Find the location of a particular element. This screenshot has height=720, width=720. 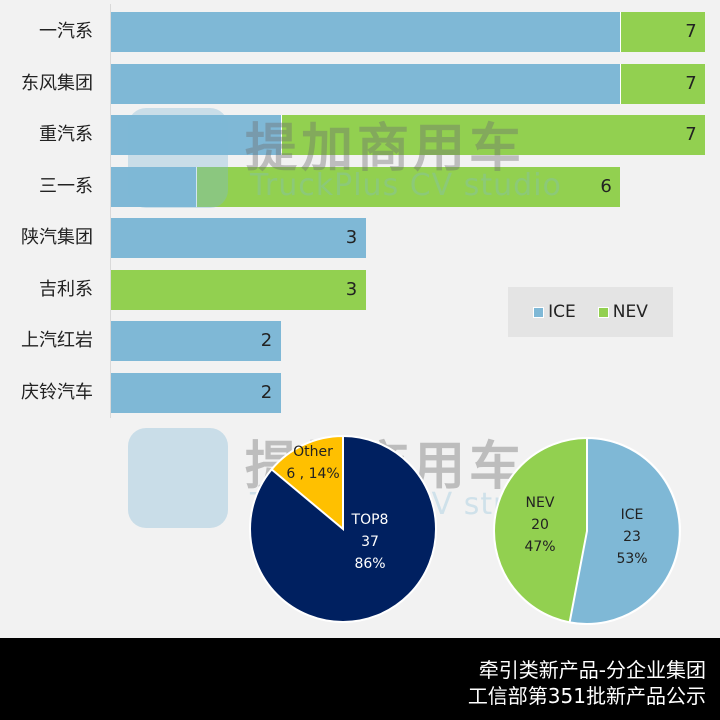

nev-name: NEV is located at coordinates (540, 503).